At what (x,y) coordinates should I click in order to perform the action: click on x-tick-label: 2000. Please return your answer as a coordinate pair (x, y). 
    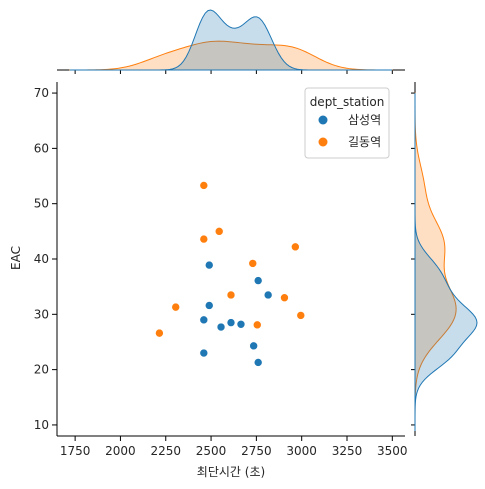
    Looking at the image, I should click on (120, 451).